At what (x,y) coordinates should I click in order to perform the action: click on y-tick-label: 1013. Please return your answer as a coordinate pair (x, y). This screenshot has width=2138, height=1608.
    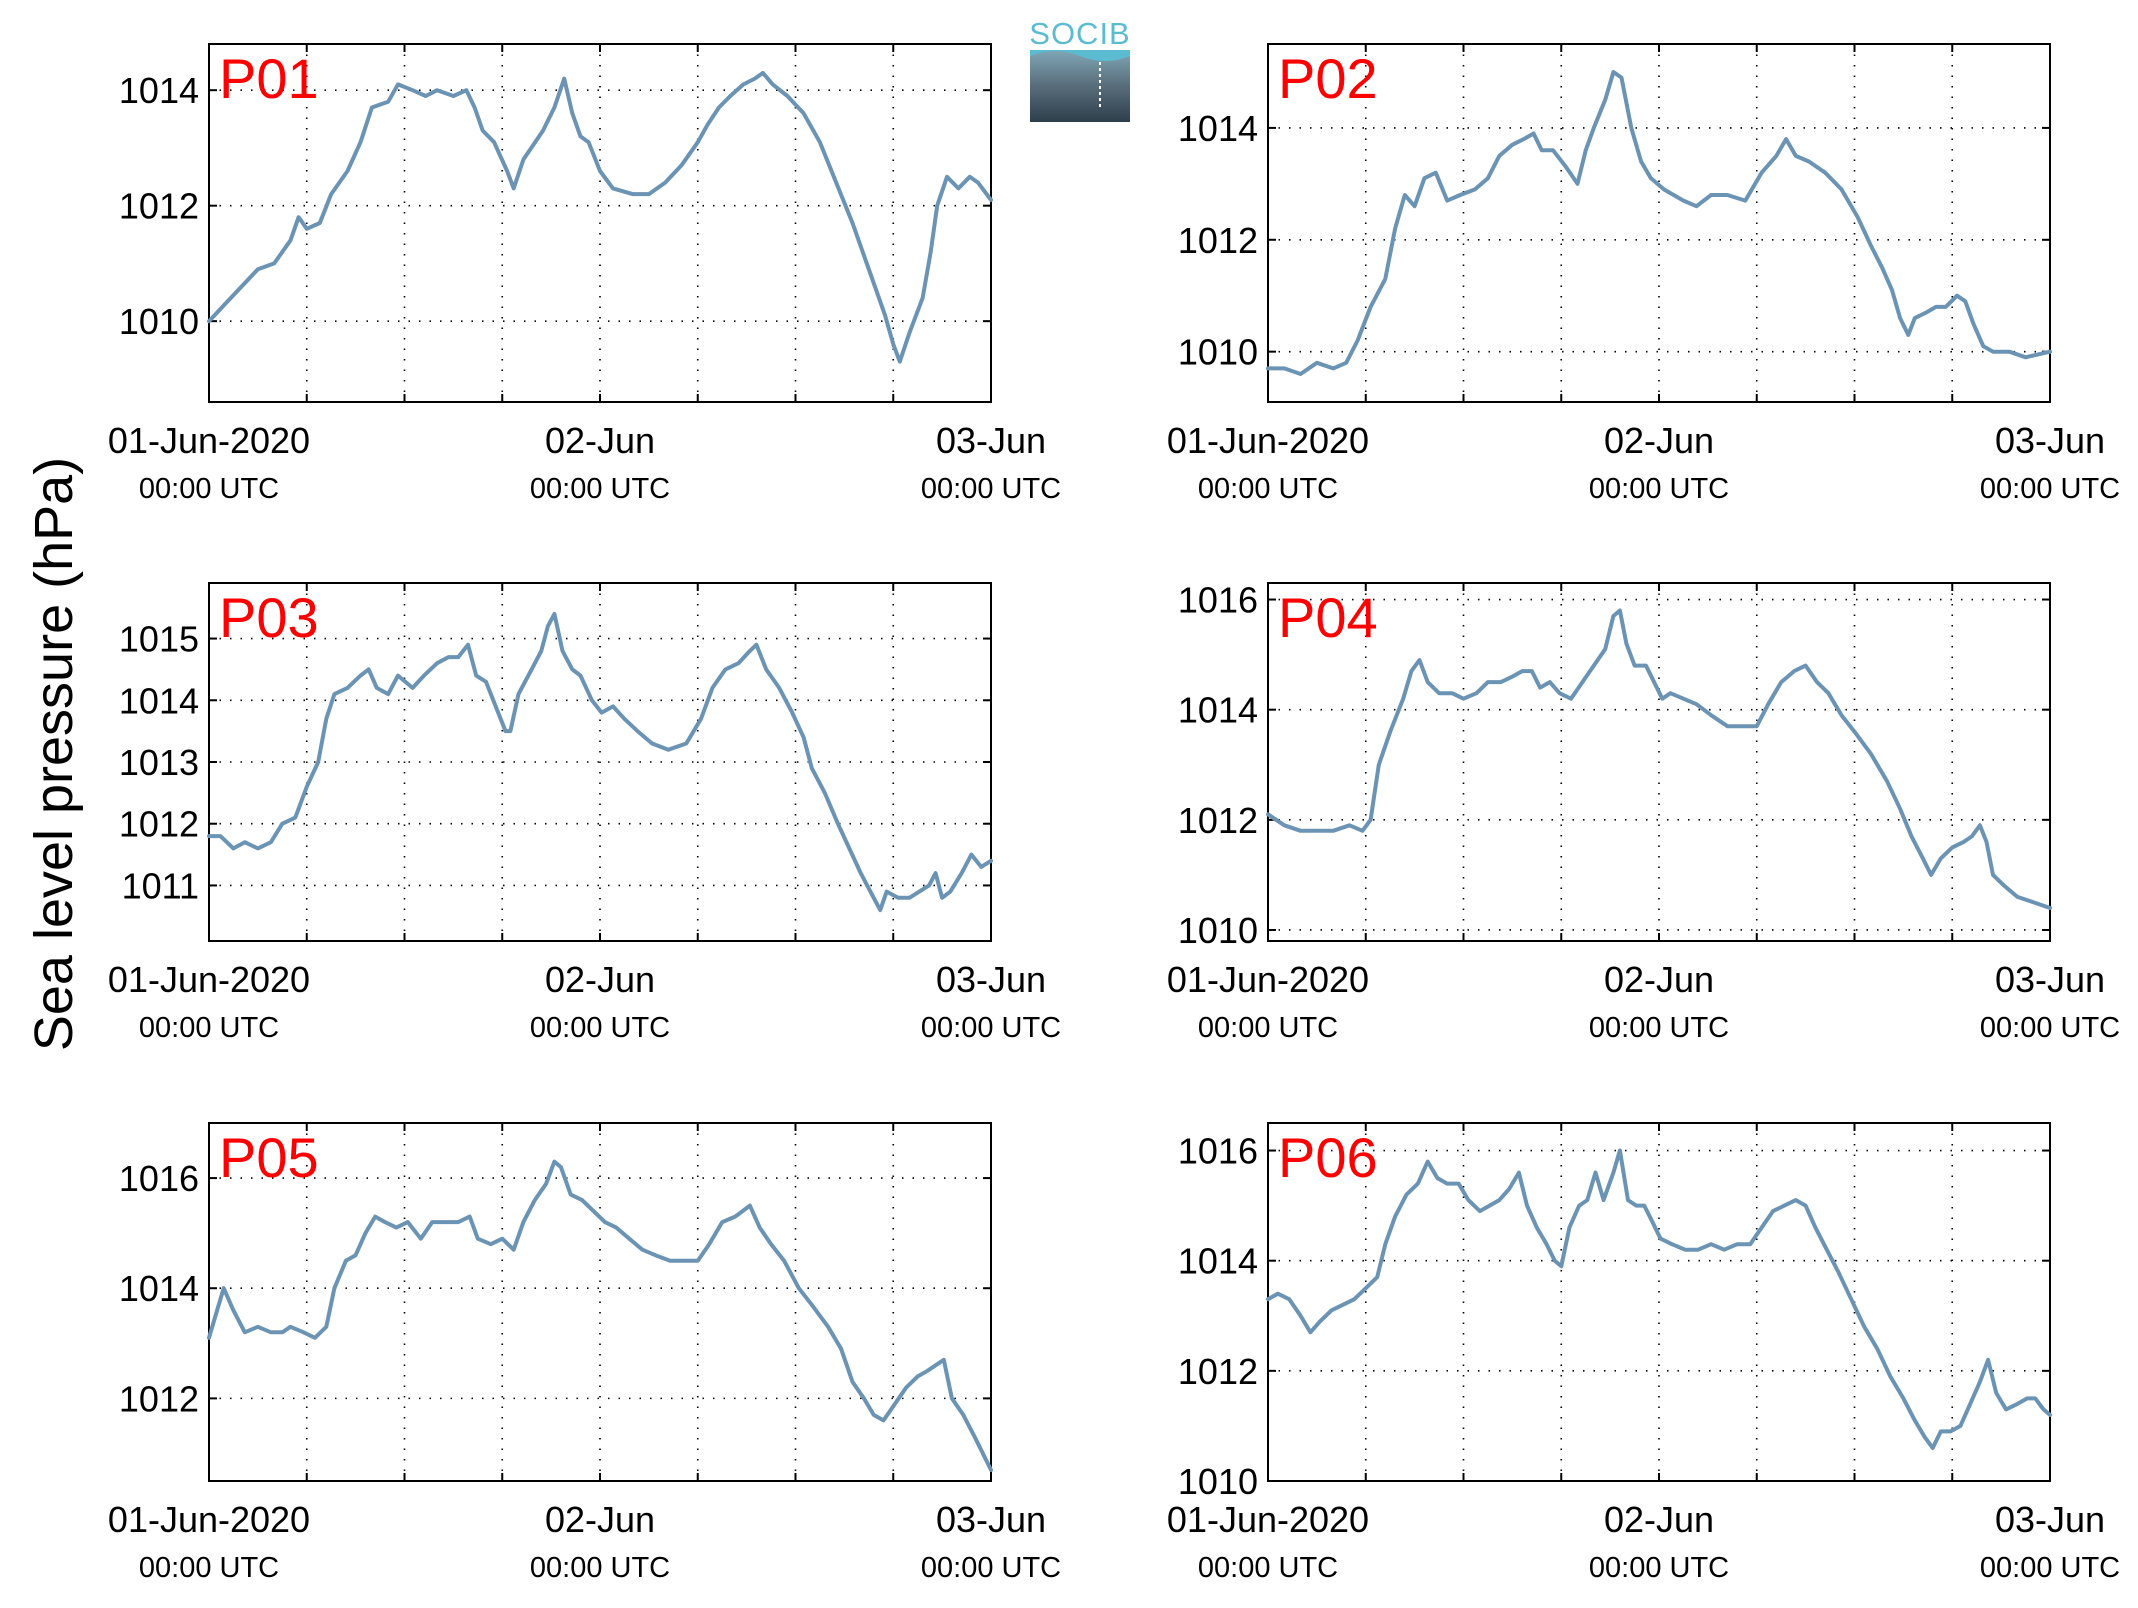
    Looking at the image, I should click on (159, 762).